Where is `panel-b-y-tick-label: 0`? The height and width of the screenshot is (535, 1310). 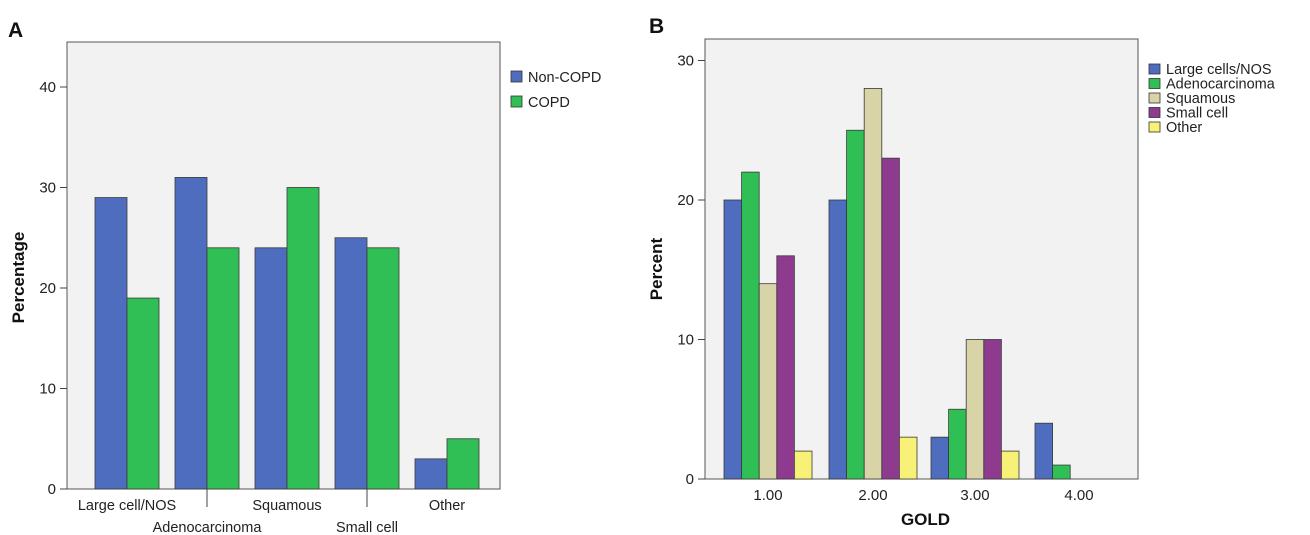 panel-b-y-tick-label: 0 is located at coordinates (690, 479).